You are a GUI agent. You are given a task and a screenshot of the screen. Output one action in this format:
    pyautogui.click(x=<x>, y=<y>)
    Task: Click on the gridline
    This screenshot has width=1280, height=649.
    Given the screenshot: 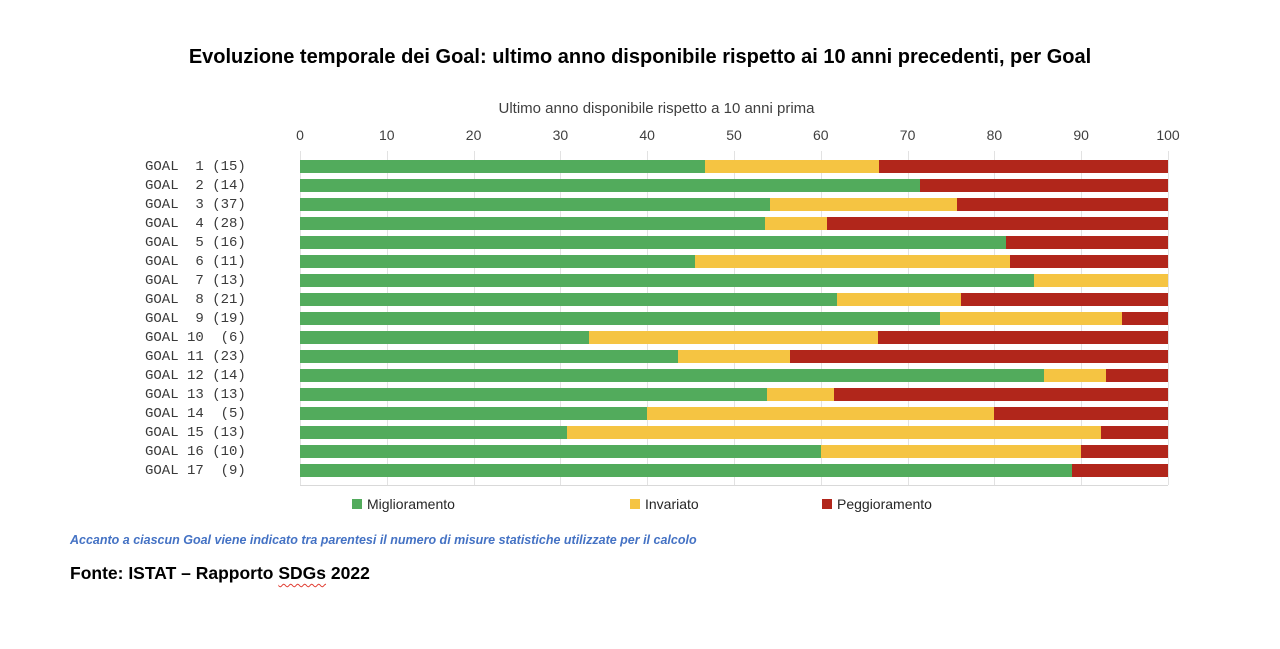 What is the action you would take?
    pyautogui.click(x=1168, y=318)
    